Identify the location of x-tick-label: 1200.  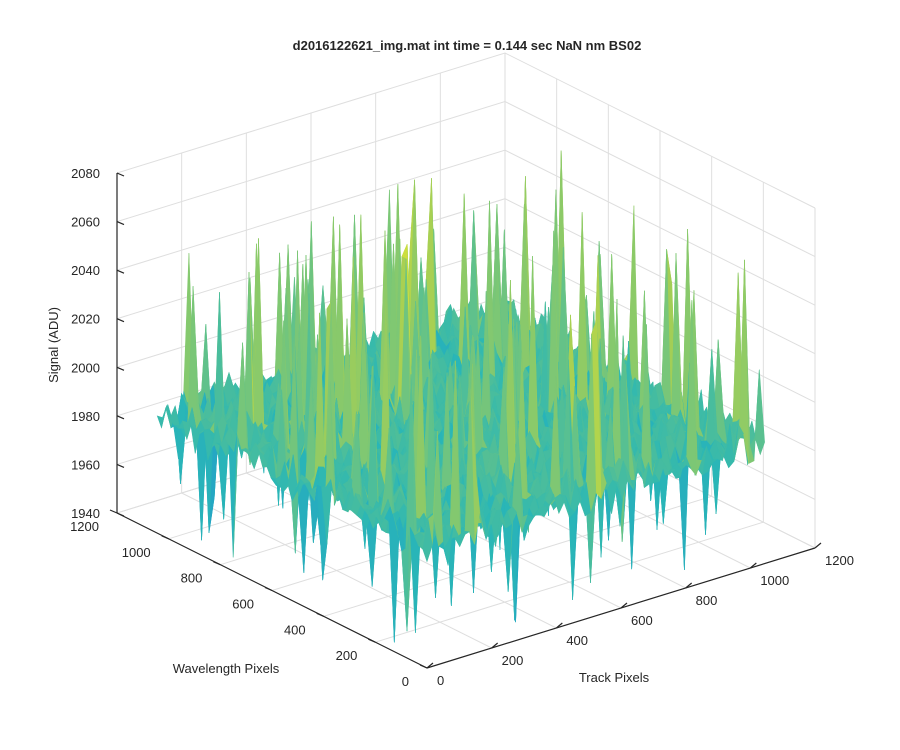
(839, 560).